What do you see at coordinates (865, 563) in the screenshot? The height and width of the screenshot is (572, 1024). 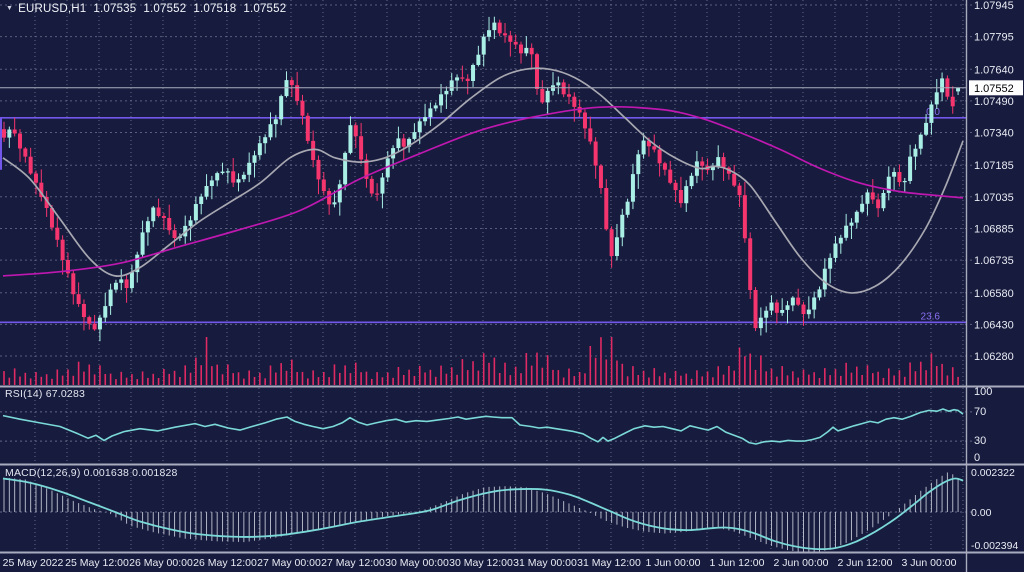 I see `time-axis-label: 2 Jun 12:00` at bounding box center [865, 563].